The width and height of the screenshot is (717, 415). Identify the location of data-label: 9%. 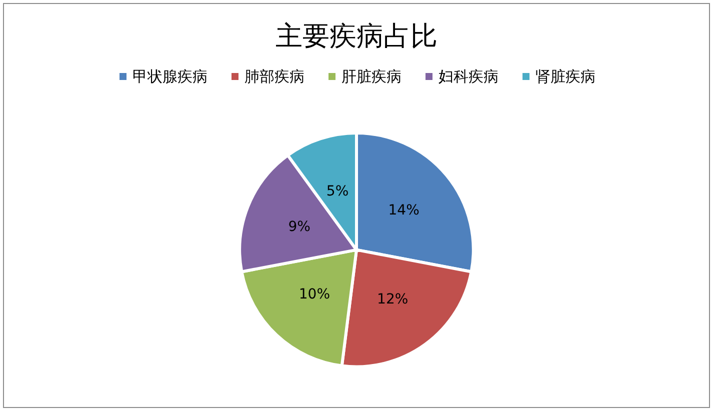
(299, 227).